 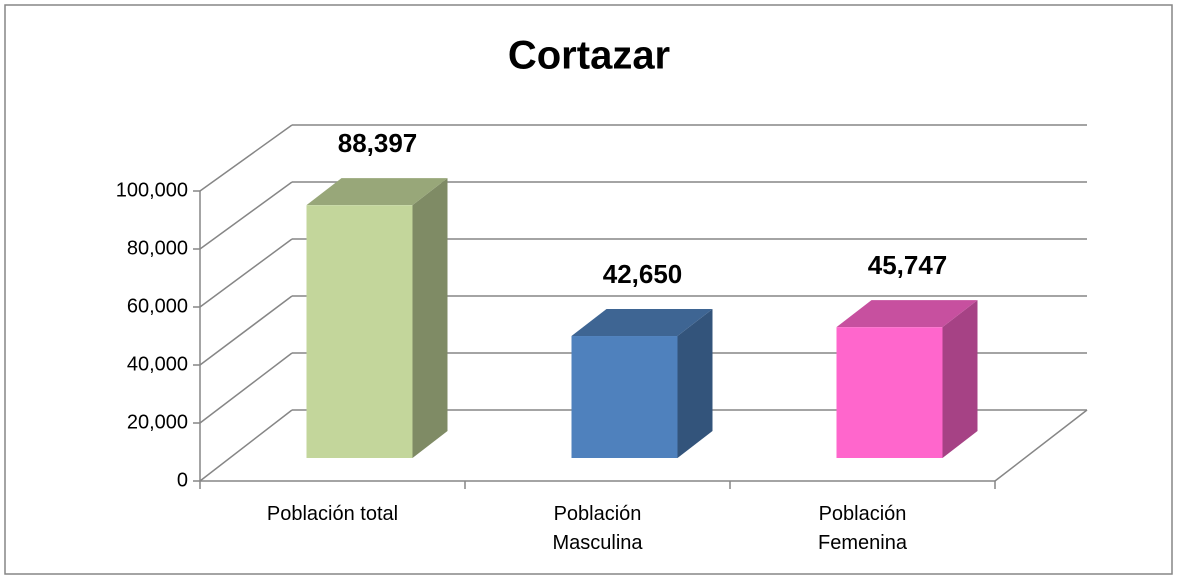 I want to click on y-tick-label: 20,000, so click(x=157, y=422).